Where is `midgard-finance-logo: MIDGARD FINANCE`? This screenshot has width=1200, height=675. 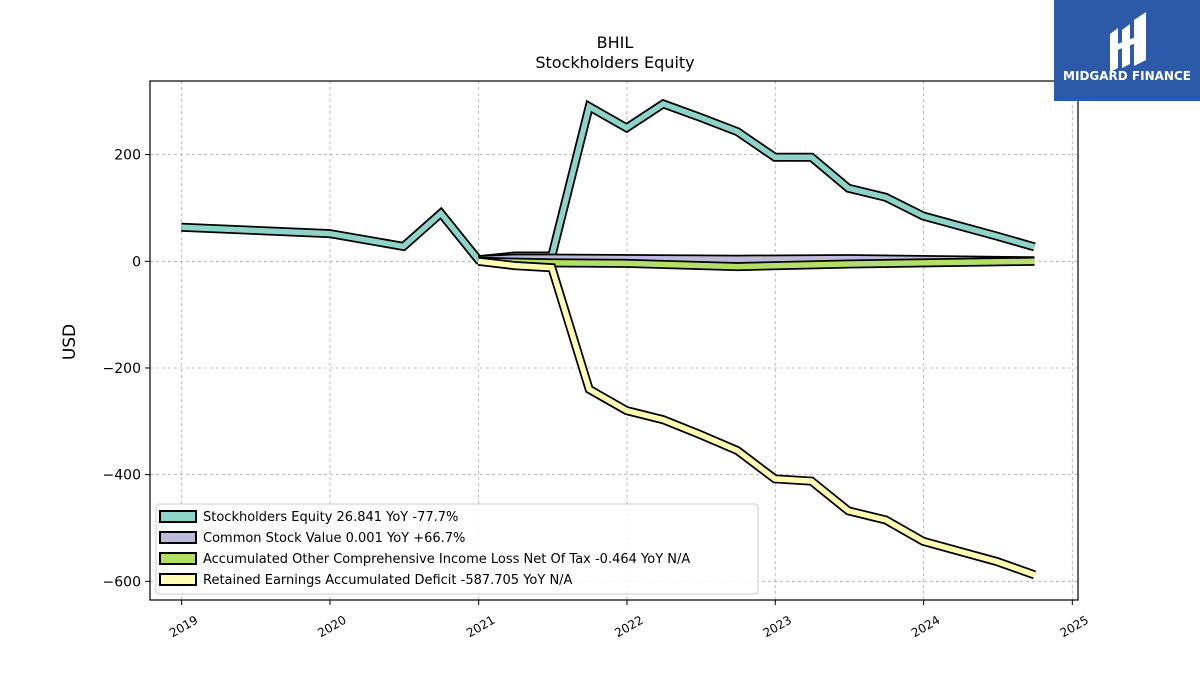 midgard-finance-logo: MIDGARD FINANCE is located at coordinates (1127, 50).